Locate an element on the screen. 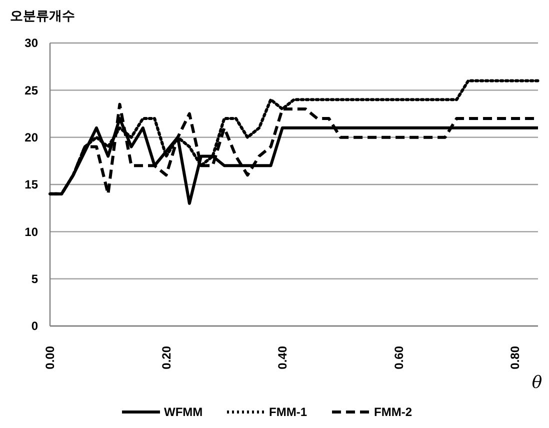 The width and height of the screenshot is (549, 428). y-tick-label: 0 is located at coordinates (34, 326).